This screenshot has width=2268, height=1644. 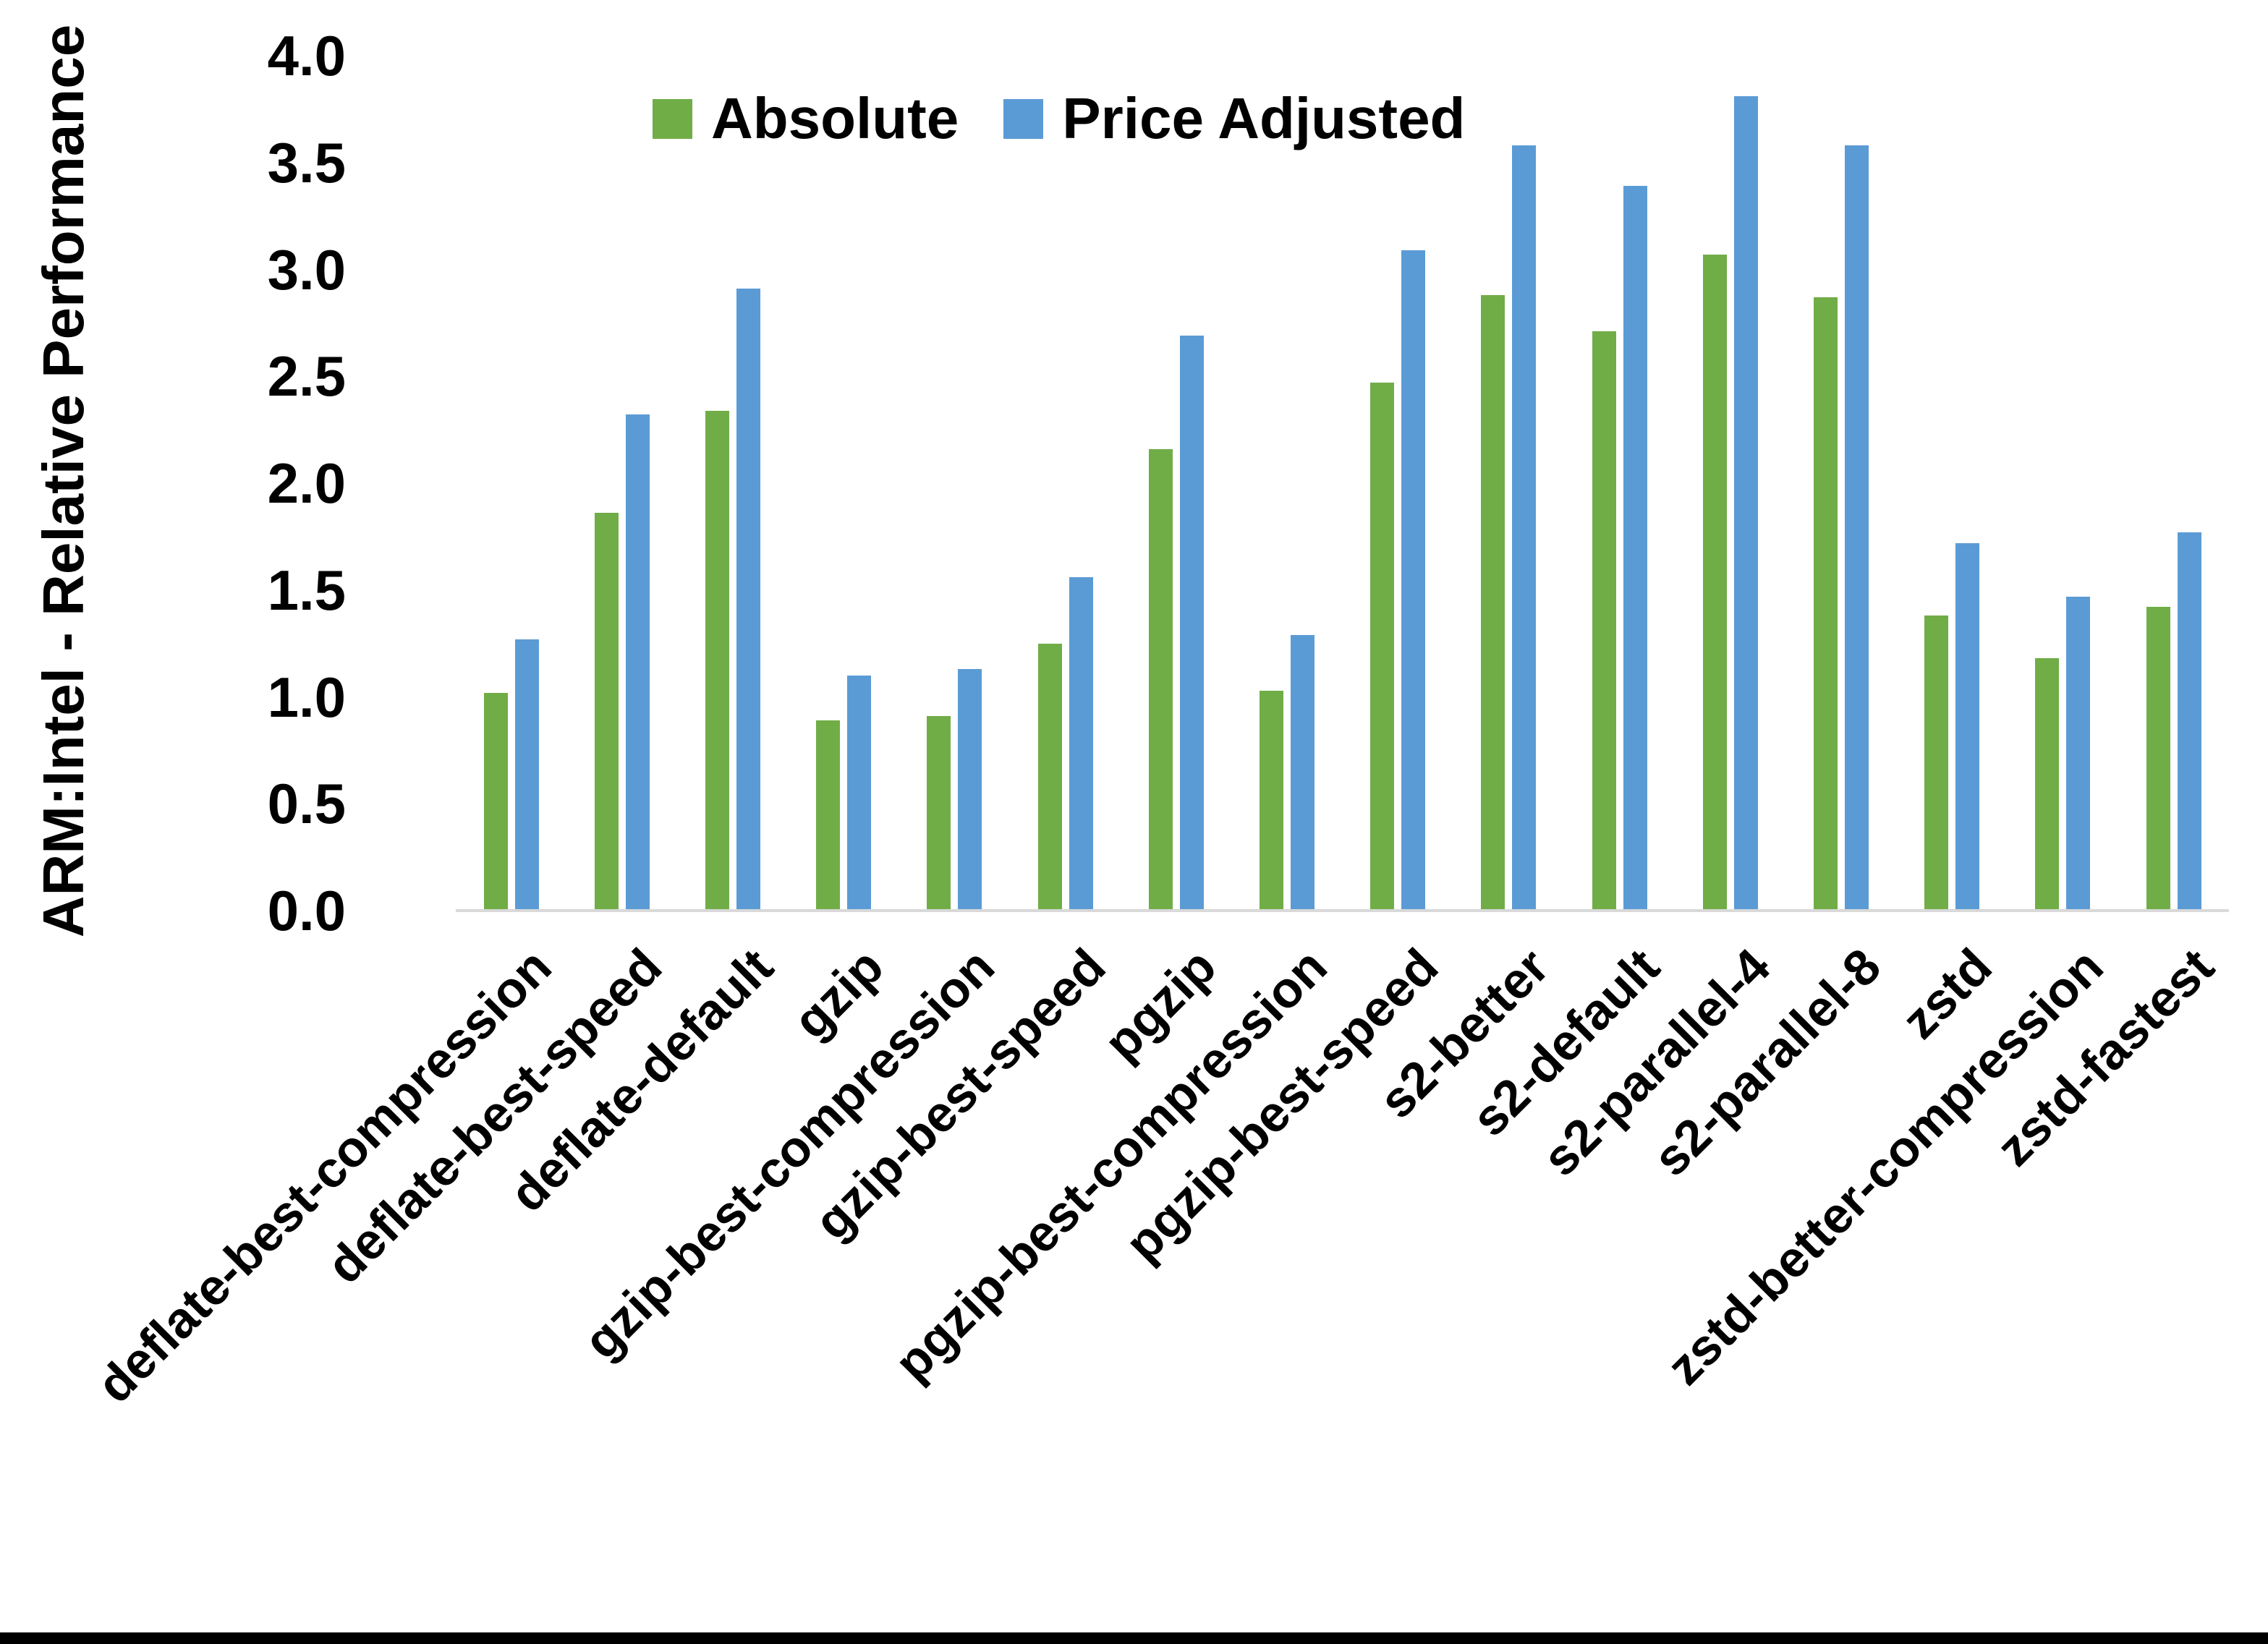 I want to click on bar-absolute-deflate-default, so click(x=717, y=660).